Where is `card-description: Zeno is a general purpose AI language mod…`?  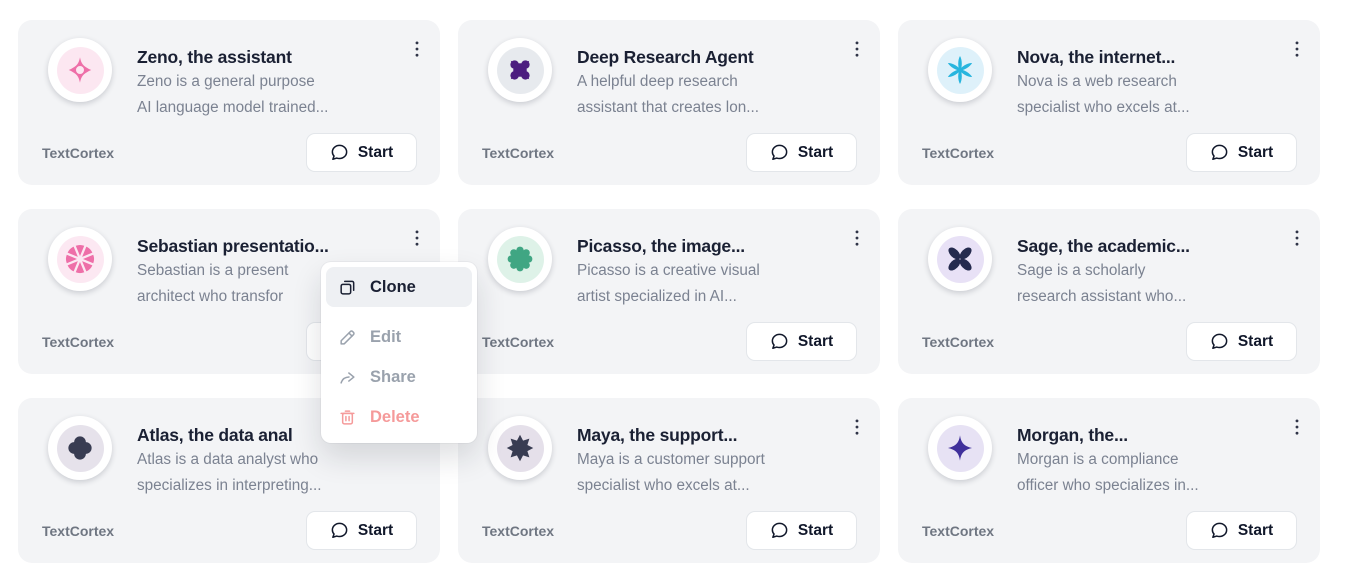 card-description: Zeno is a general purpose AI language mod… is located at coordinates (233, 94).